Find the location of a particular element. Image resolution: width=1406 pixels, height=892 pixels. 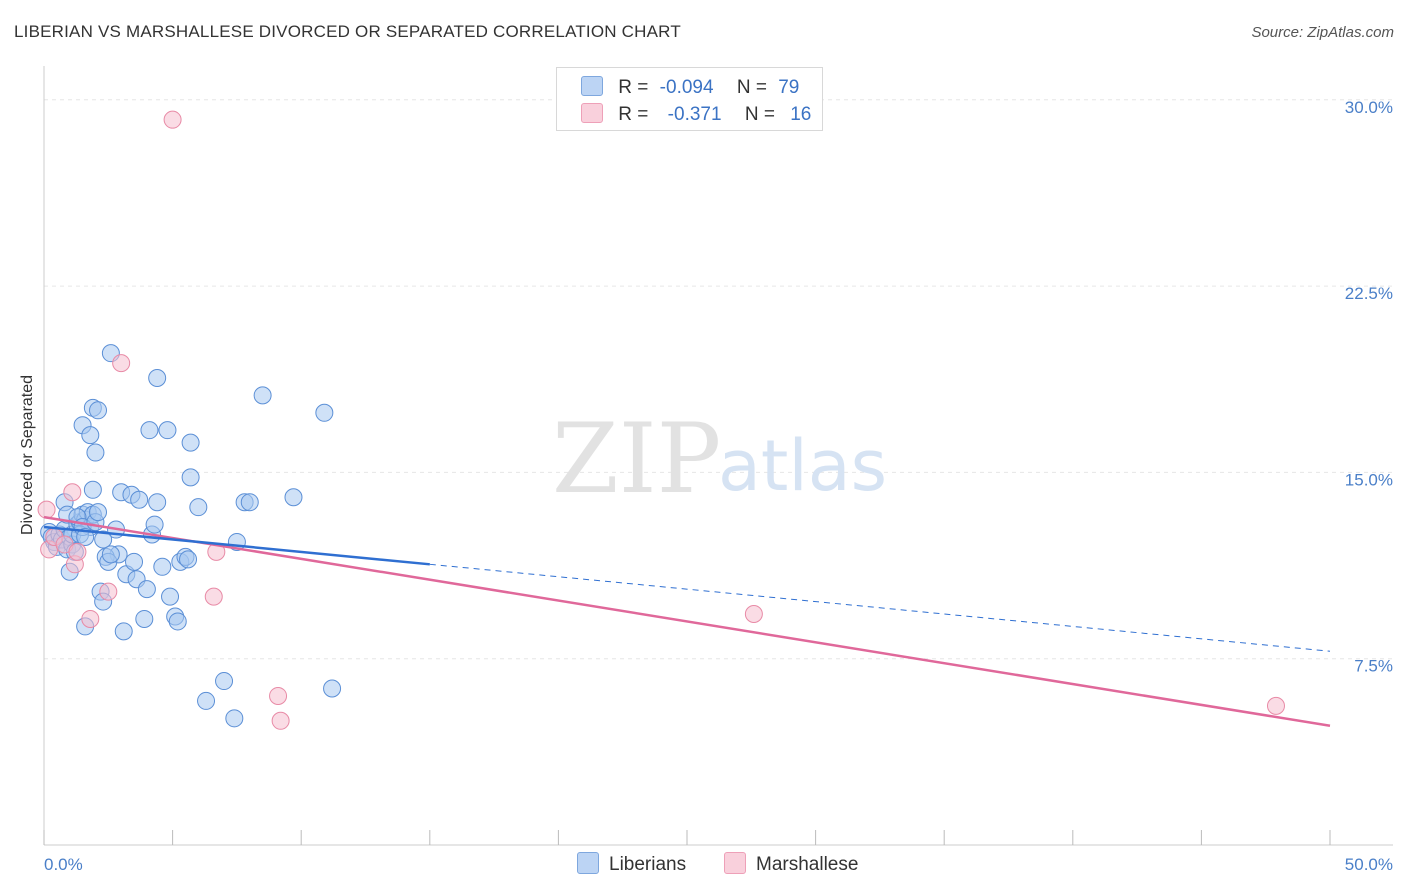

y-tick-label-2: 22.5% is located at coordinates (1369, 293).